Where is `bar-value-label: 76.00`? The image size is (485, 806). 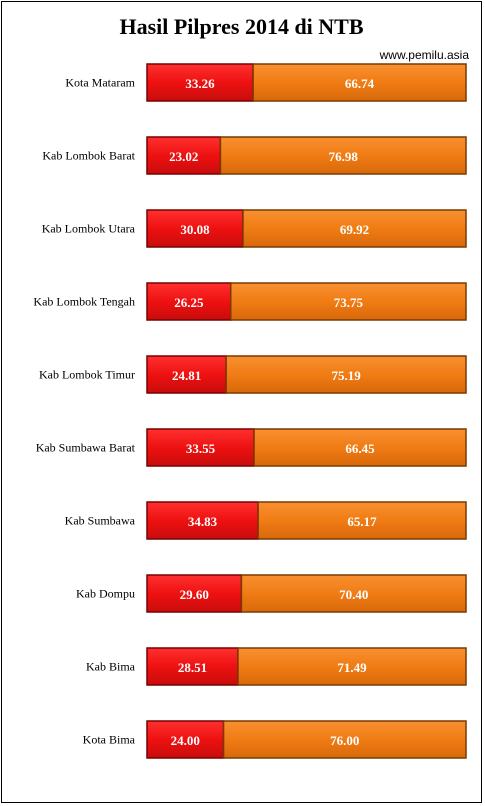 bar-value-label: 76.00 is located at coordinates (344, 740).